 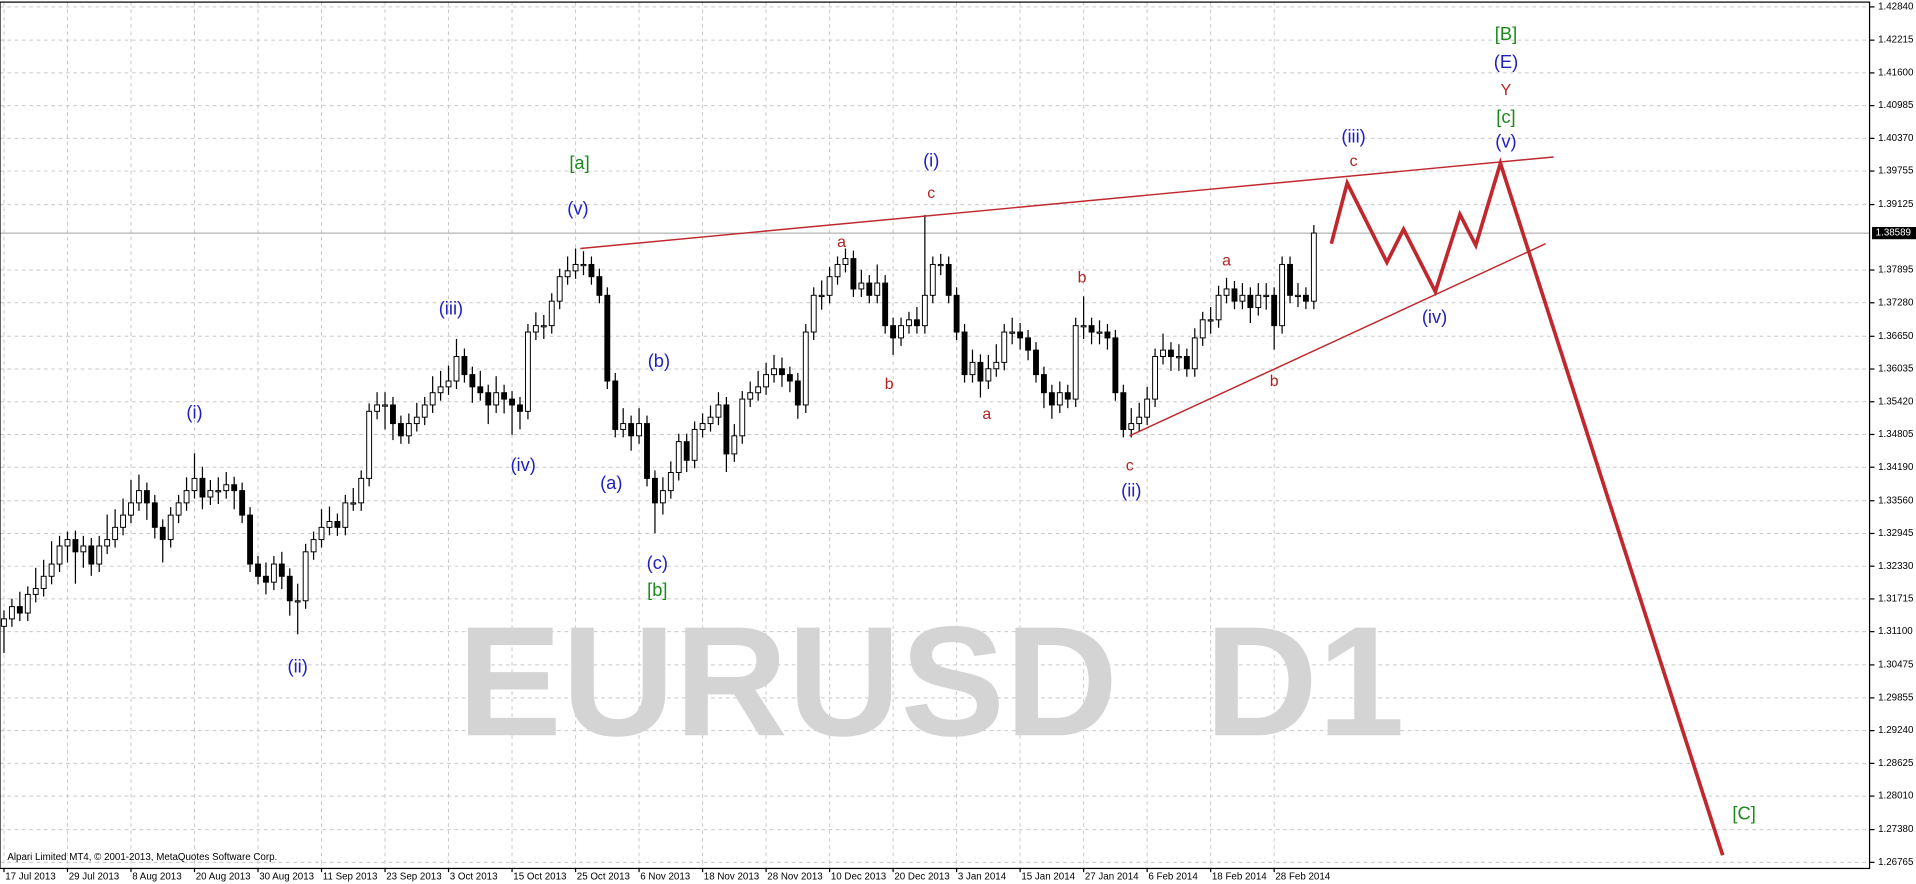 I want to click on y-tick-label: 1.26765, so click(x=1896, y=862).